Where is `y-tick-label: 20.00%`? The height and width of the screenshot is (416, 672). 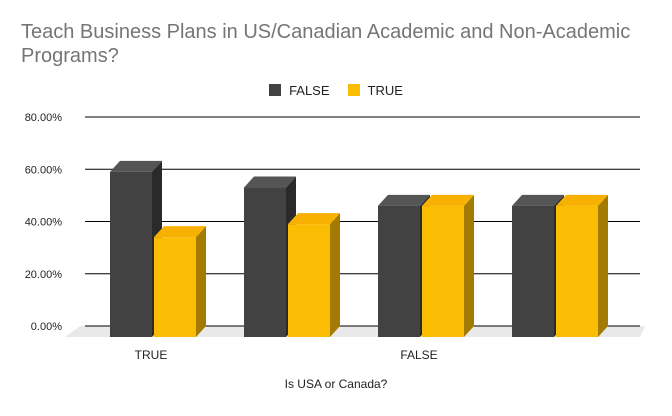
y-tick-label: 20.00% is located at coordinates (44, 275).